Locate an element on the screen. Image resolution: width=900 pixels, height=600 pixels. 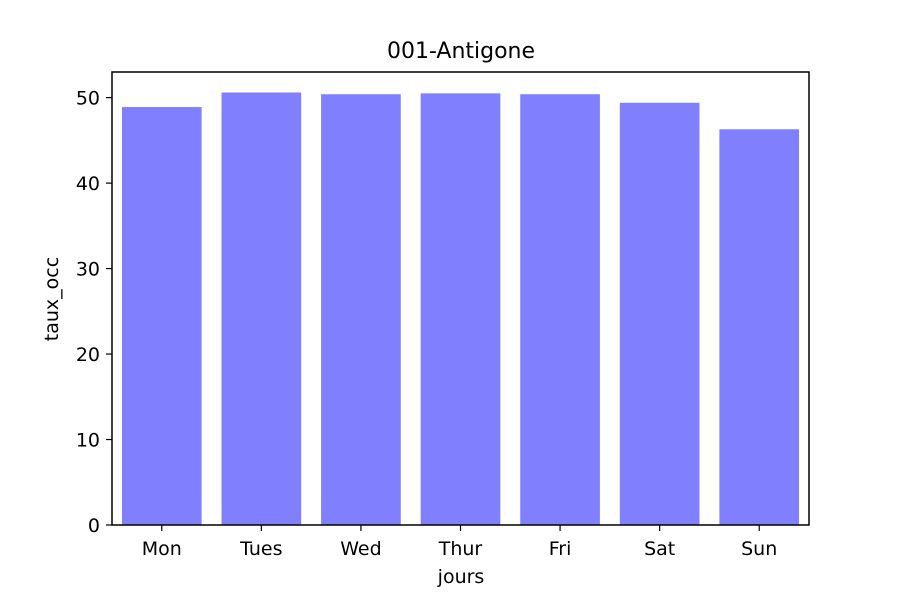
y-tick-label: 40 is located at coordinates (88, 184).